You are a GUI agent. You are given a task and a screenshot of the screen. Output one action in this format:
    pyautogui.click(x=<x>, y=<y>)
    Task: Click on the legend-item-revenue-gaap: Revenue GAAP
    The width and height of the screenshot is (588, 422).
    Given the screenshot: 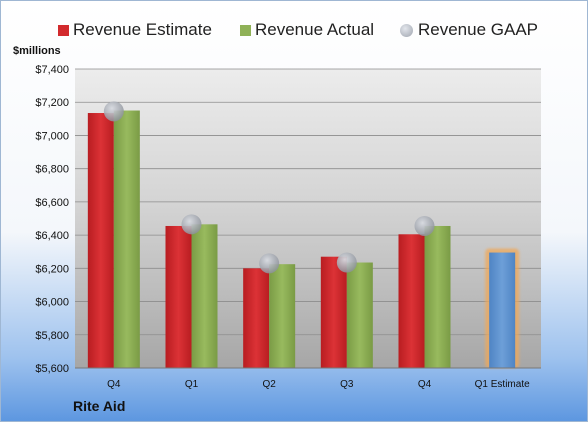 What is the action you would take?
    pyautogui.click(x=469, y=30)
    